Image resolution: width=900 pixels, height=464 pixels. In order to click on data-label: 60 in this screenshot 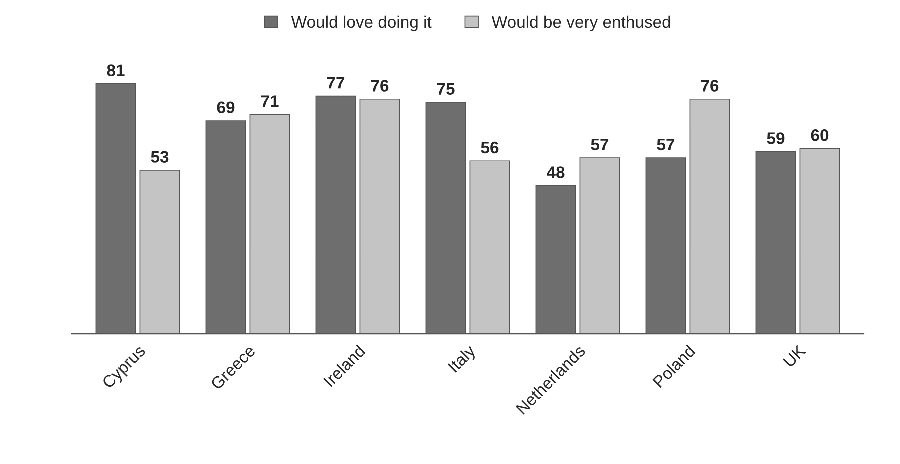, I will do `click(820, 136)`.